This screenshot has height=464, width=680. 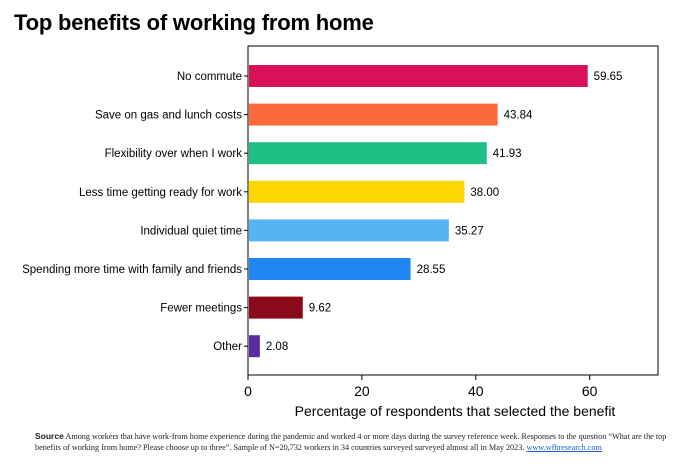 What do you see at coordinates (518, 116) in the screenshot?
I see `value-label: 43.84` at bounding box center [518, 116].